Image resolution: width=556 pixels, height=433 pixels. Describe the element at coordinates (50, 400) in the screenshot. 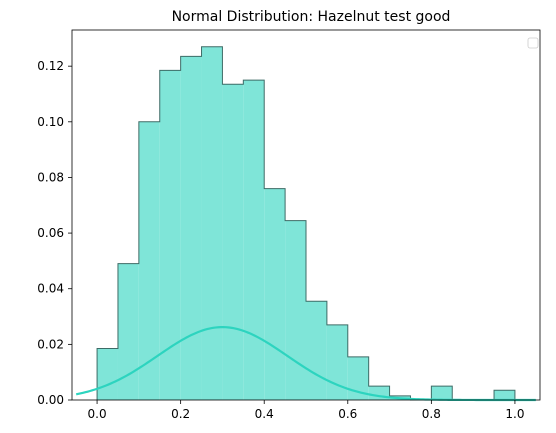

I see `y-tick-label: 0.00` at that location.